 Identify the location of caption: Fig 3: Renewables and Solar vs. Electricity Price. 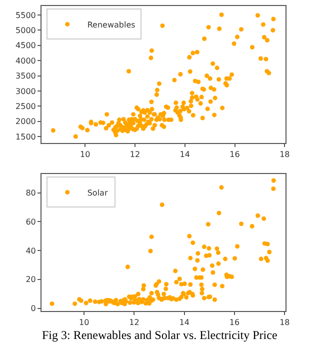
(160, 335).